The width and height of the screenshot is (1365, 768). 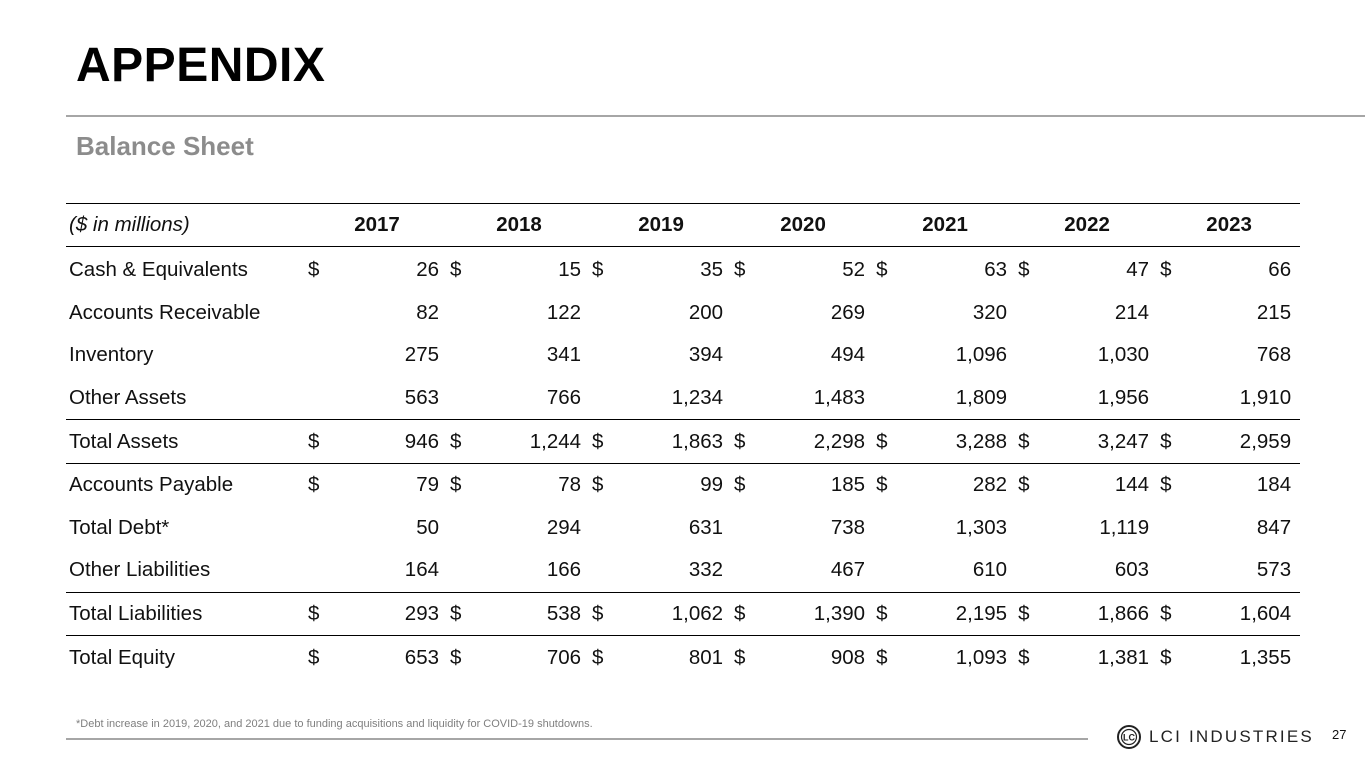 I want to click on row-label: Cash & Equivalents, so click(x=158, y=270).